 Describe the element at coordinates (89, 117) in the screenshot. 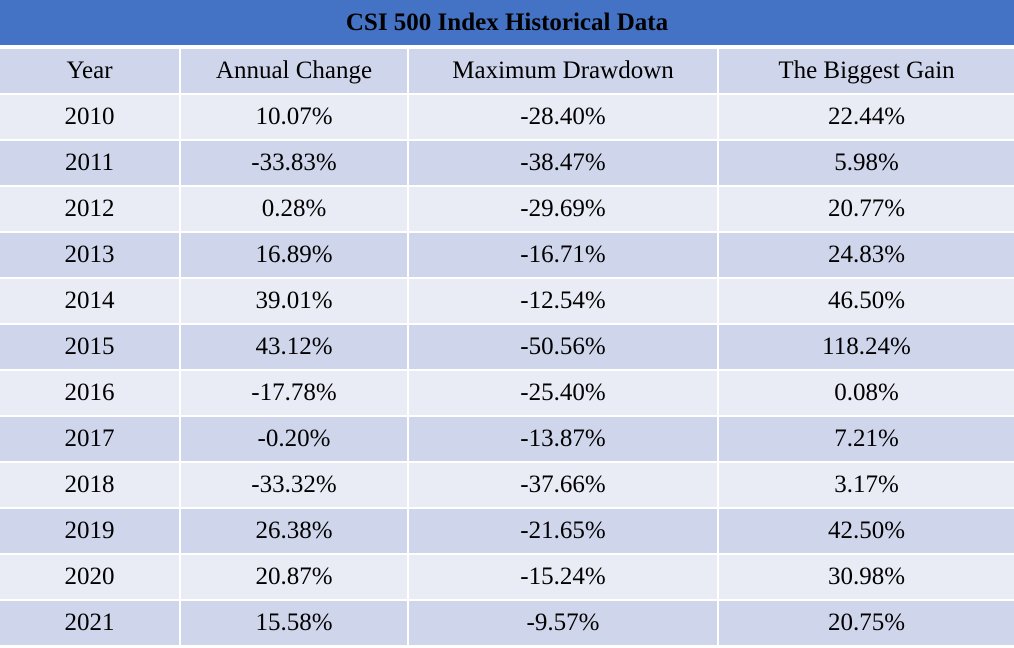

I see `cell-year: 2010` at that location.